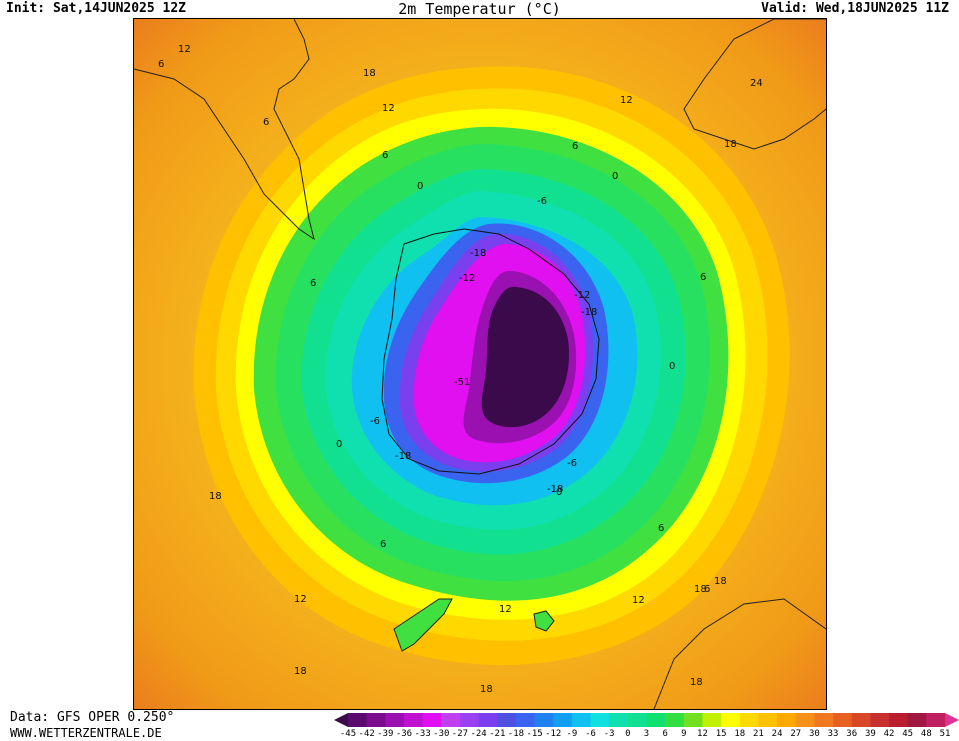  I want to click on legend-tick-label: 42, so click(889, 734).